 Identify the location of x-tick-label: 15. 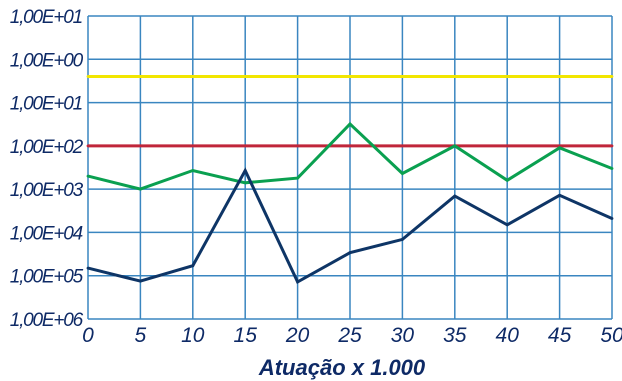
(246, 335).